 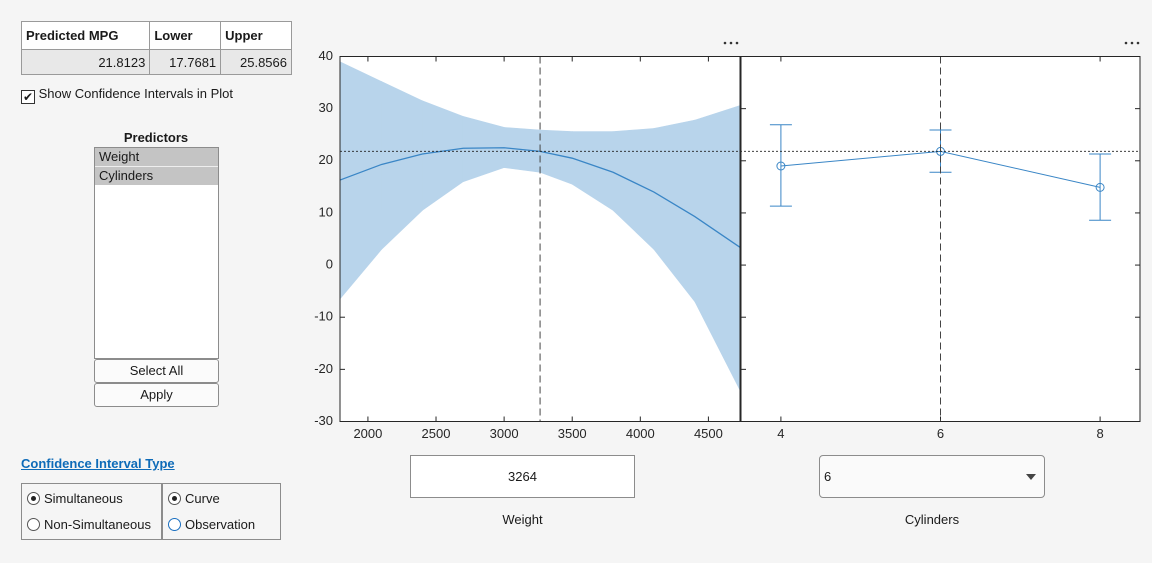 What do you see at coordinates (28, 97) in the screenshot?
I see `checkbox: ✔` at bounding box center [28, 97].